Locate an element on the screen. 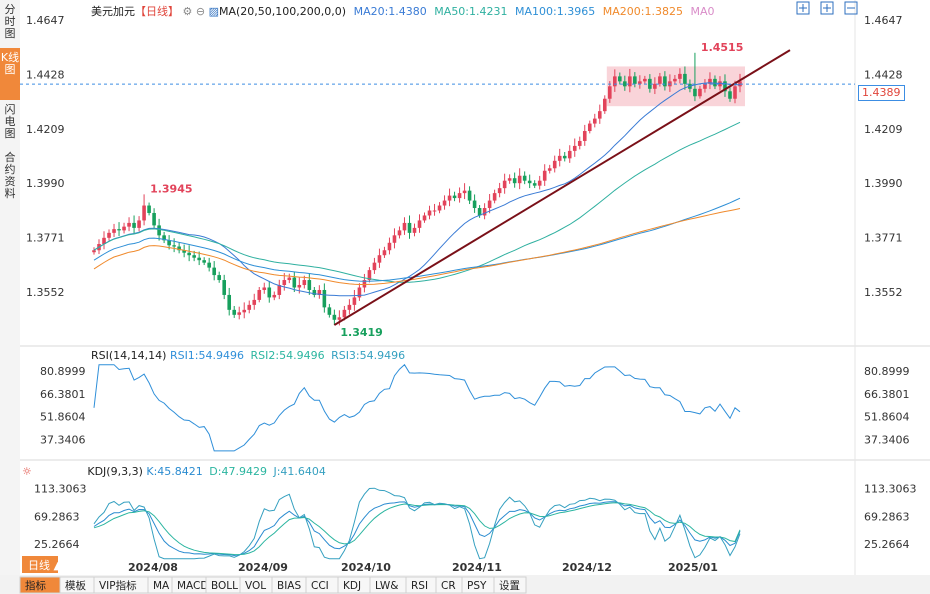 This screenshot has height=594, width=930. rsi3-value: RSI3:54.9496 is located at coordinates (368, 355).